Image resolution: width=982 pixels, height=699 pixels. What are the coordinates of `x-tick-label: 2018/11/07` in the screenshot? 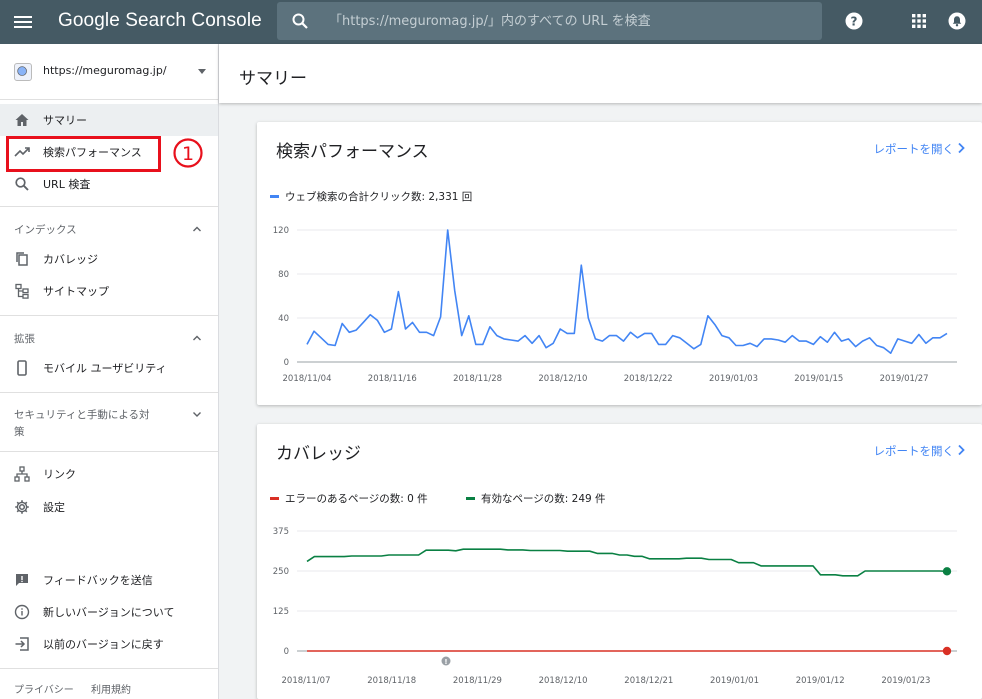 It's located at (306, 681).